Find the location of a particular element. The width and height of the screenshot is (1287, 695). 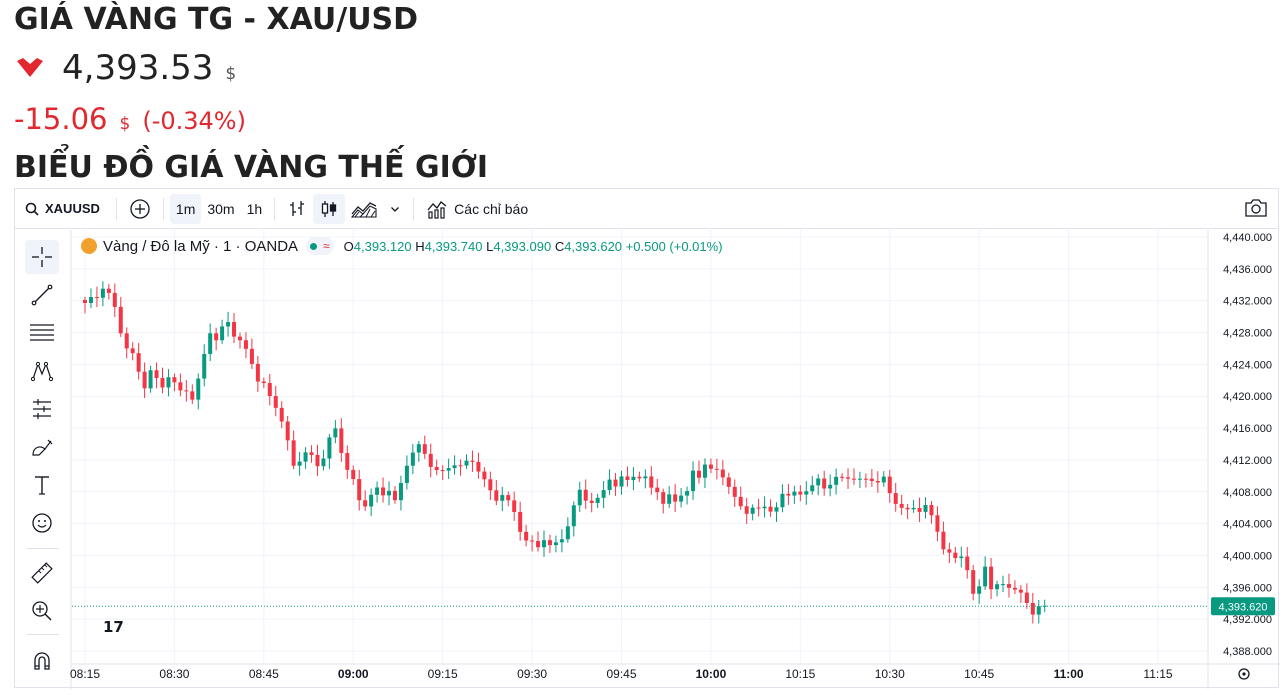

chart-style-dropdown is located at coordinates (395, 209).